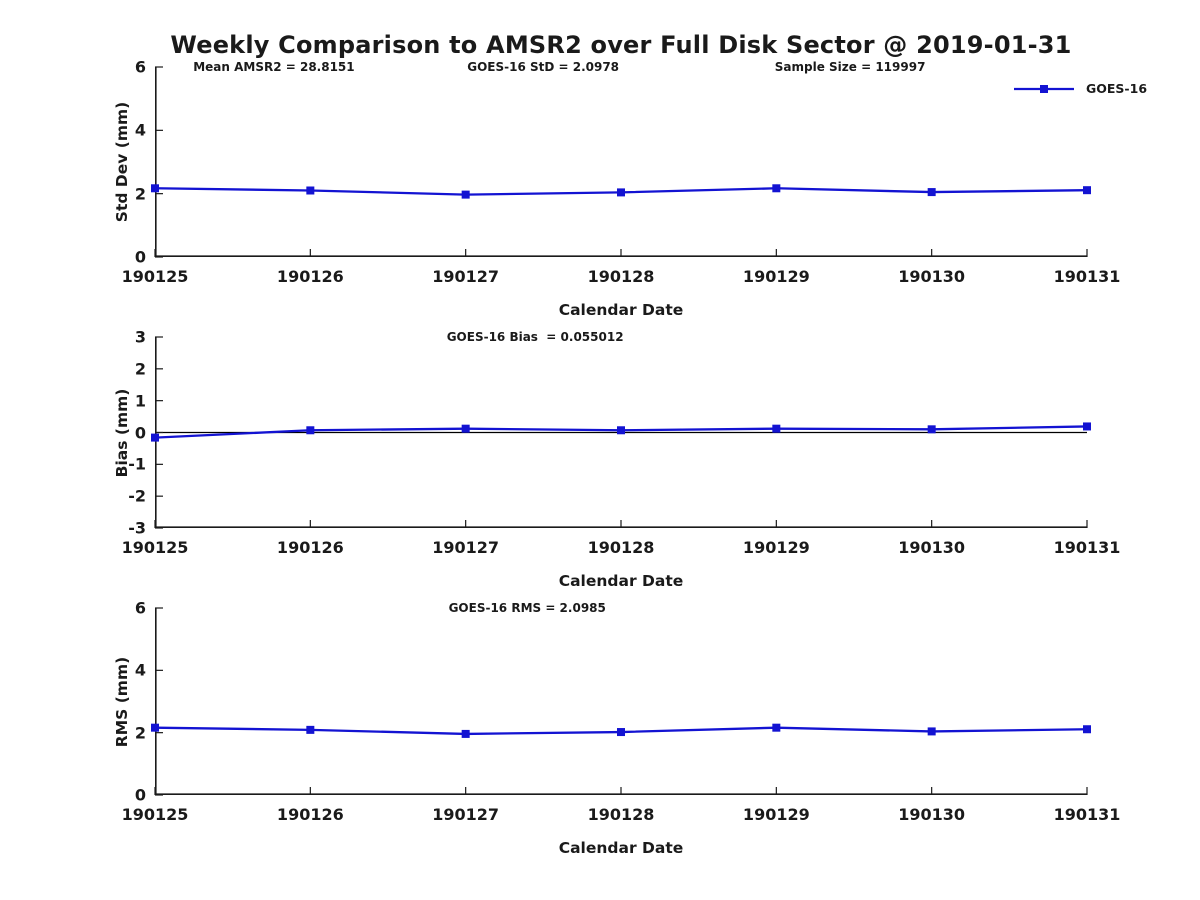  I want to click on y-axis-label: RMS (mm), so click(122, 701).